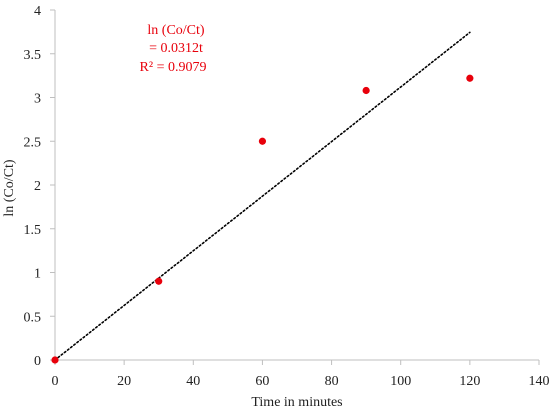  Describe the element at coordinates (9, 188) in the screenshot. I see `y-axis-title: ln (Co/Ct)` at that location.